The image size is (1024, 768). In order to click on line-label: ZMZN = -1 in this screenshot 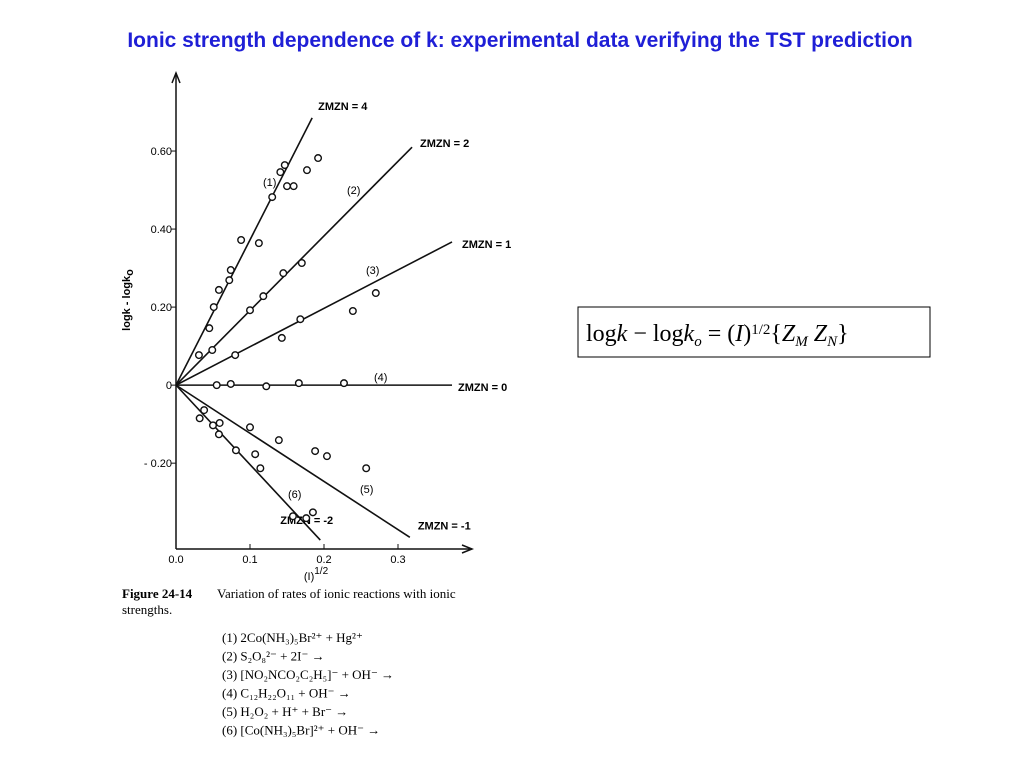, I will do `click(444, 526)`.